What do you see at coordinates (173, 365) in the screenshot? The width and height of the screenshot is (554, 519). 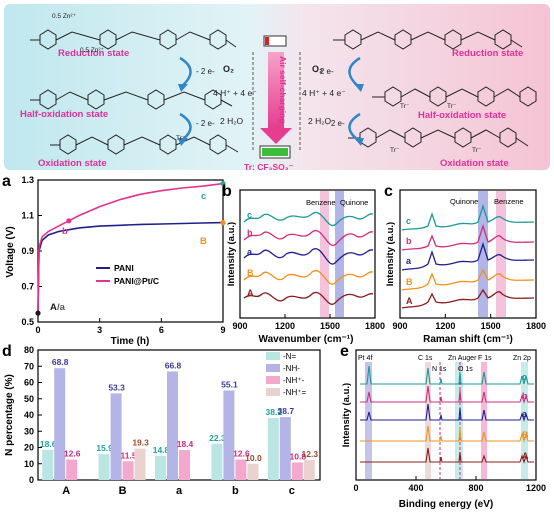 I see `bar-value-label: 66.8` at bounding box center [173, 365].